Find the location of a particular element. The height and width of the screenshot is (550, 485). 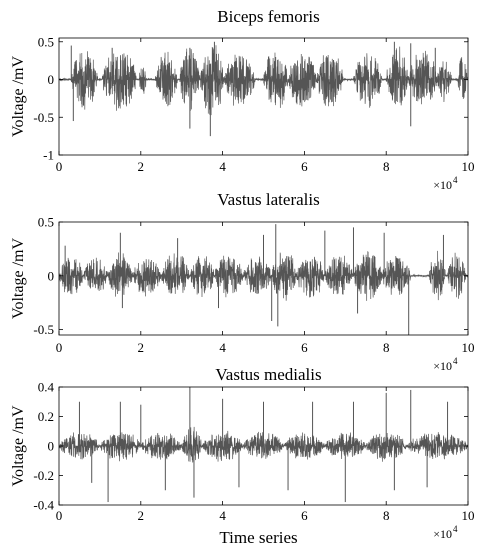

y-tick-label: 0.4 is located at coordinates (46, 387).